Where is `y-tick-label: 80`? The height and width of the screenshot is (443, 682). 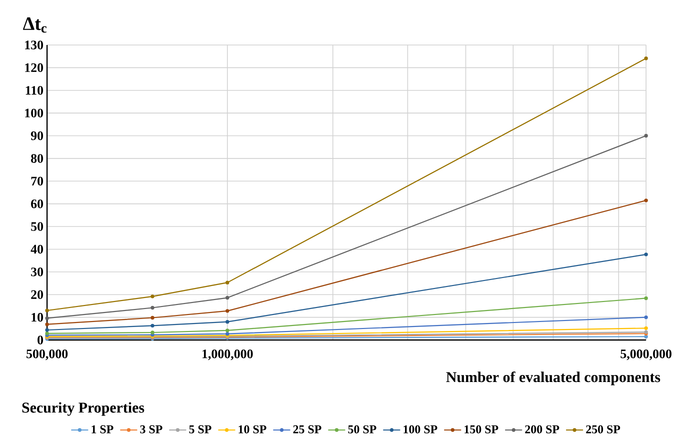 y-tick-label: 80 is located at coordinates (37, 158).